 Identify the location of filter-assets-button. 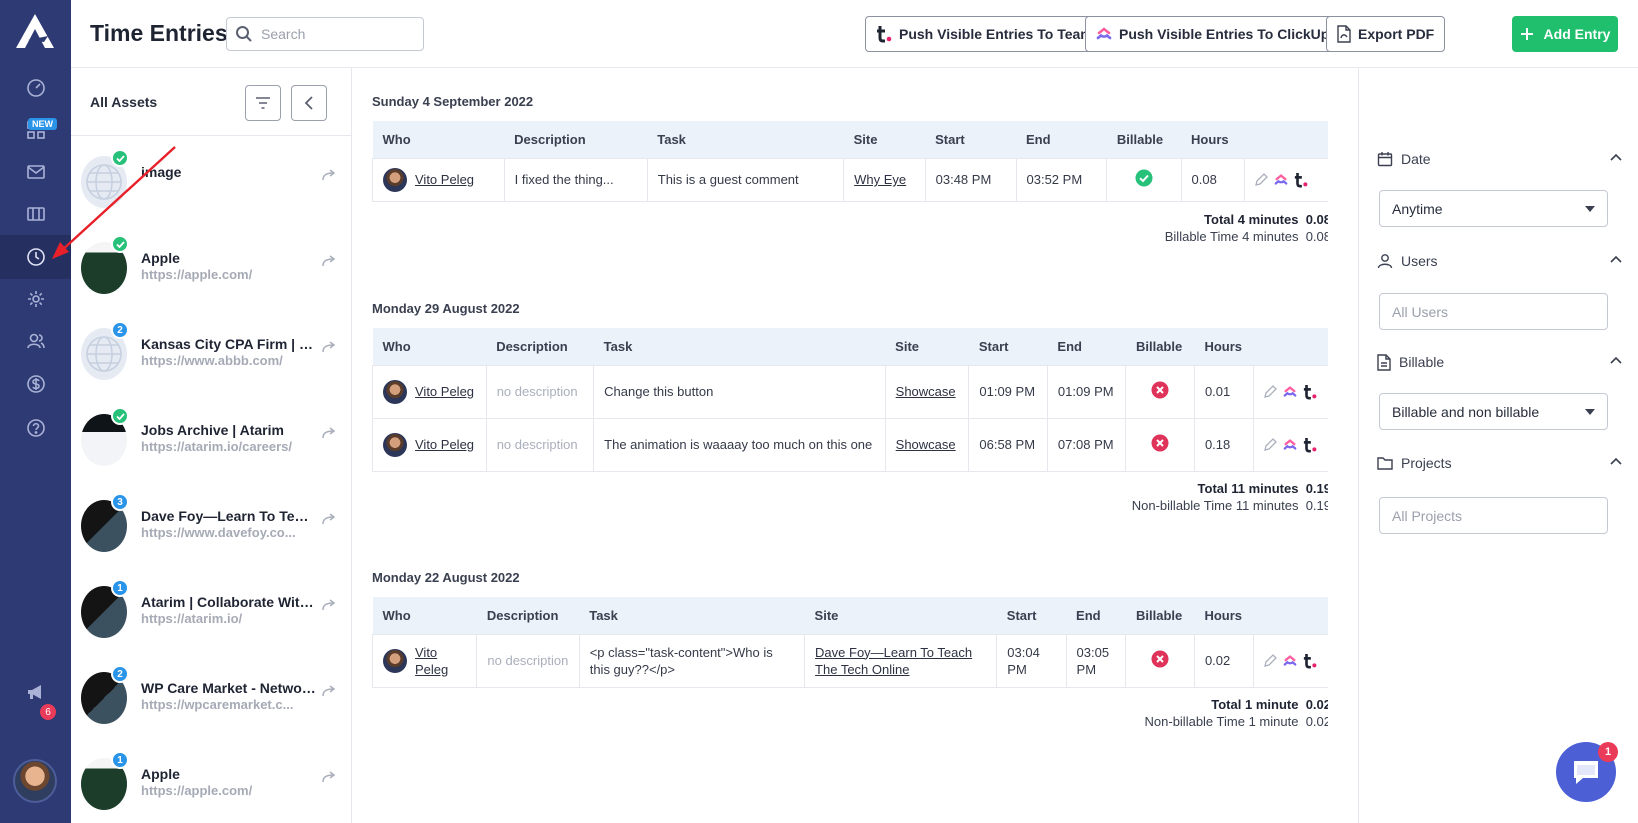
(263, 103).